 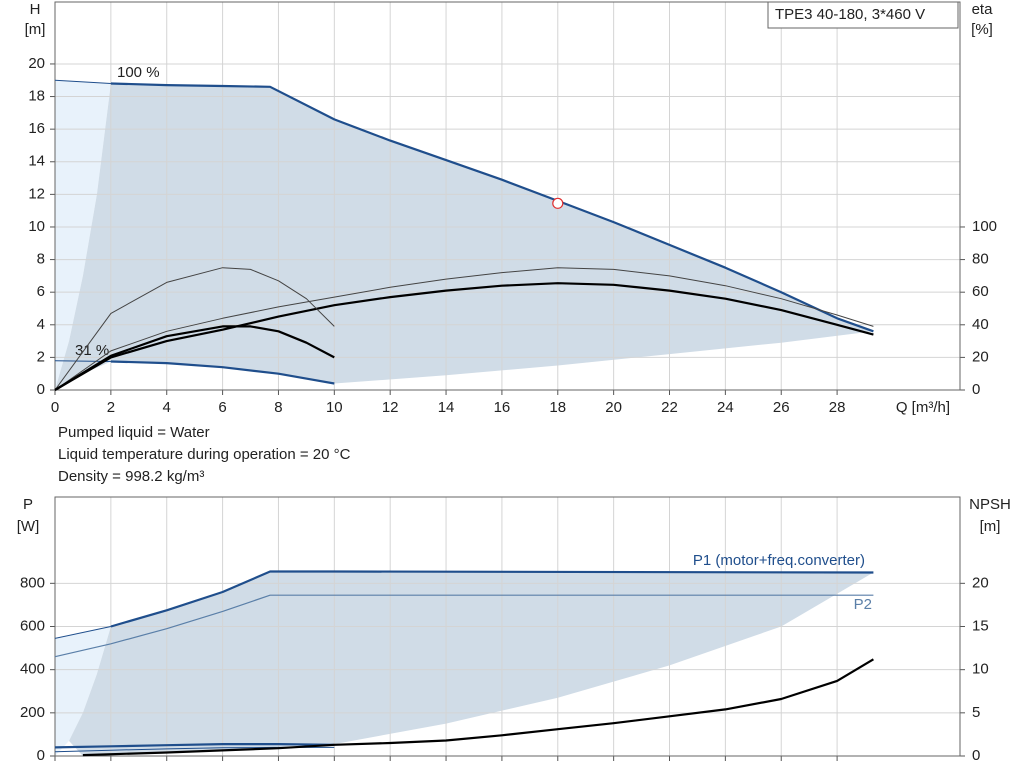 What do you see at coordinates (984, 226) in the screenshot?
I see `y2-tick-label: 100` at bounding box center [984, 226].